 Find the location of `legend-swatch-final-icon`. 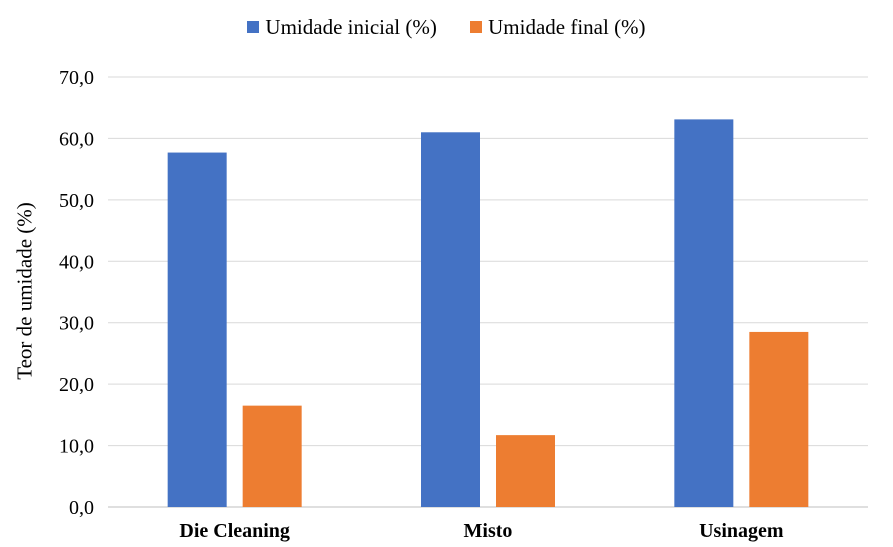

legend-swatch-final-icon is located at coordinates (476, 27).